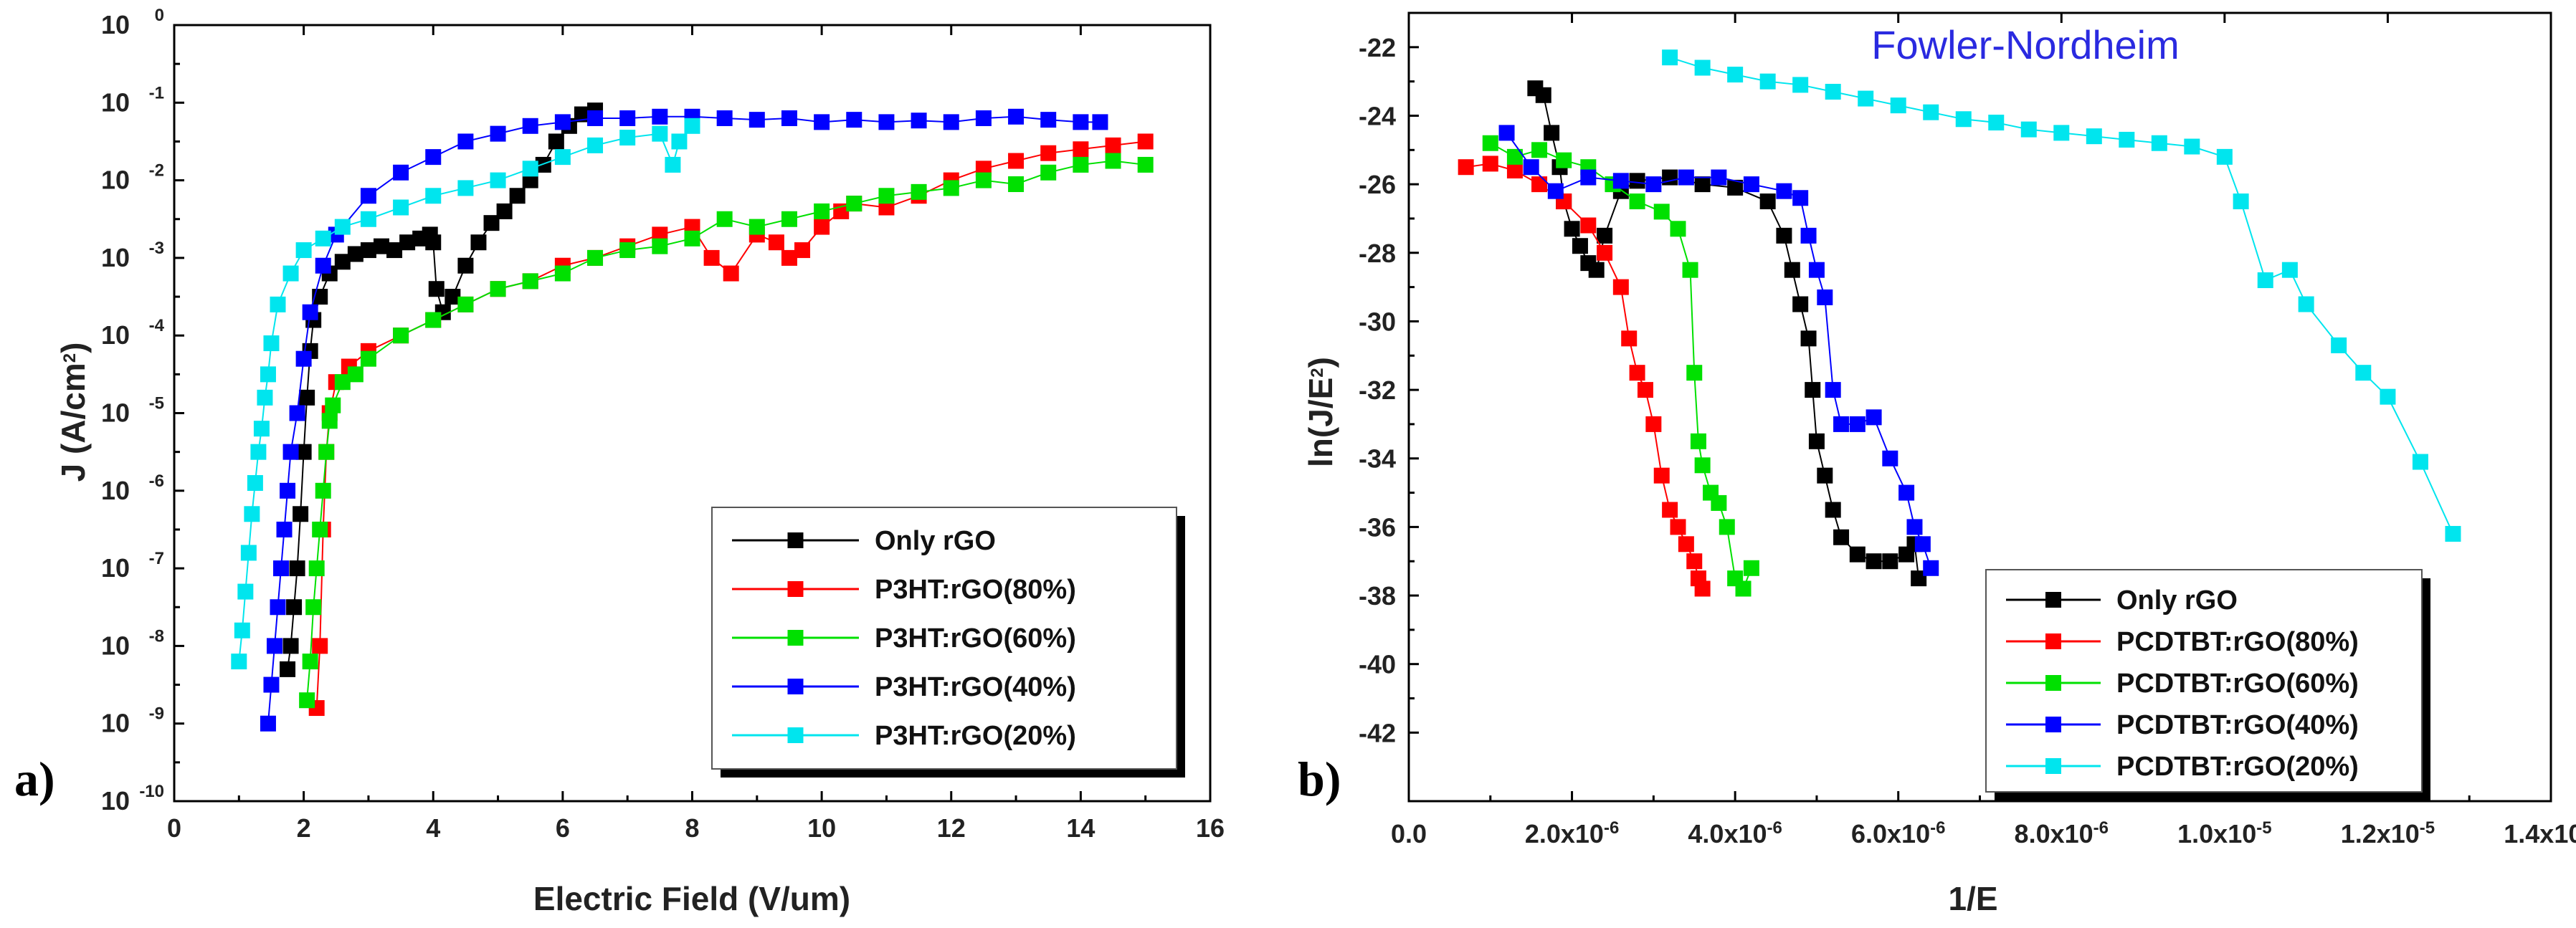 This screenshot has width=2576, height=928. What do you see at coordinates (156, 636) in the screenshot?
I see `y-tick-exponent: -8` at bounding box center [156, 636].